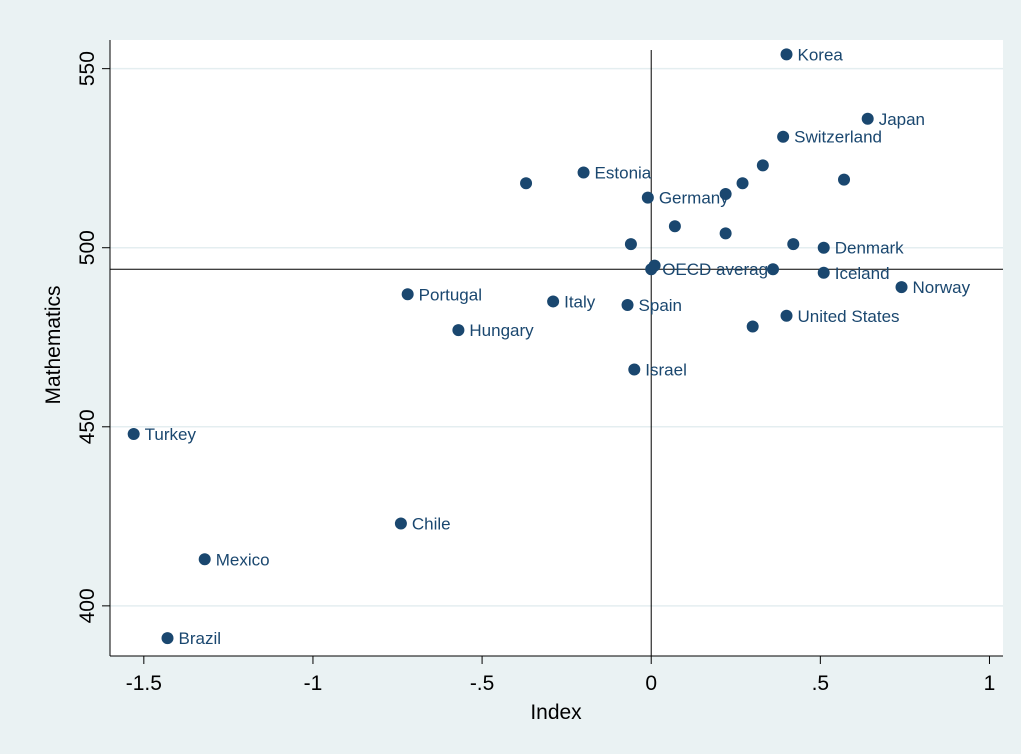 The image size is (1021, 754). What do you see at coordinates (431, 523) in the screenshot?
I see `point-label-28: Chile` at bounding box center [431, 523].